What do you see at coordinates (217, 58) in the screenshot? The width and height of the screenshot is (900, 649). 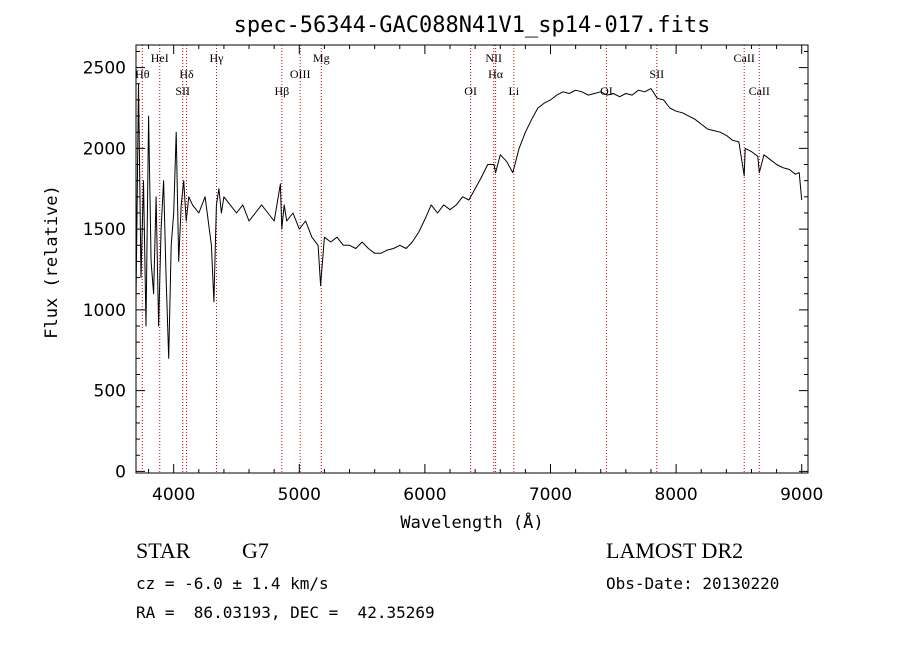 I see `spectral-line-label: Hγ` at bounding box center [217, 58].